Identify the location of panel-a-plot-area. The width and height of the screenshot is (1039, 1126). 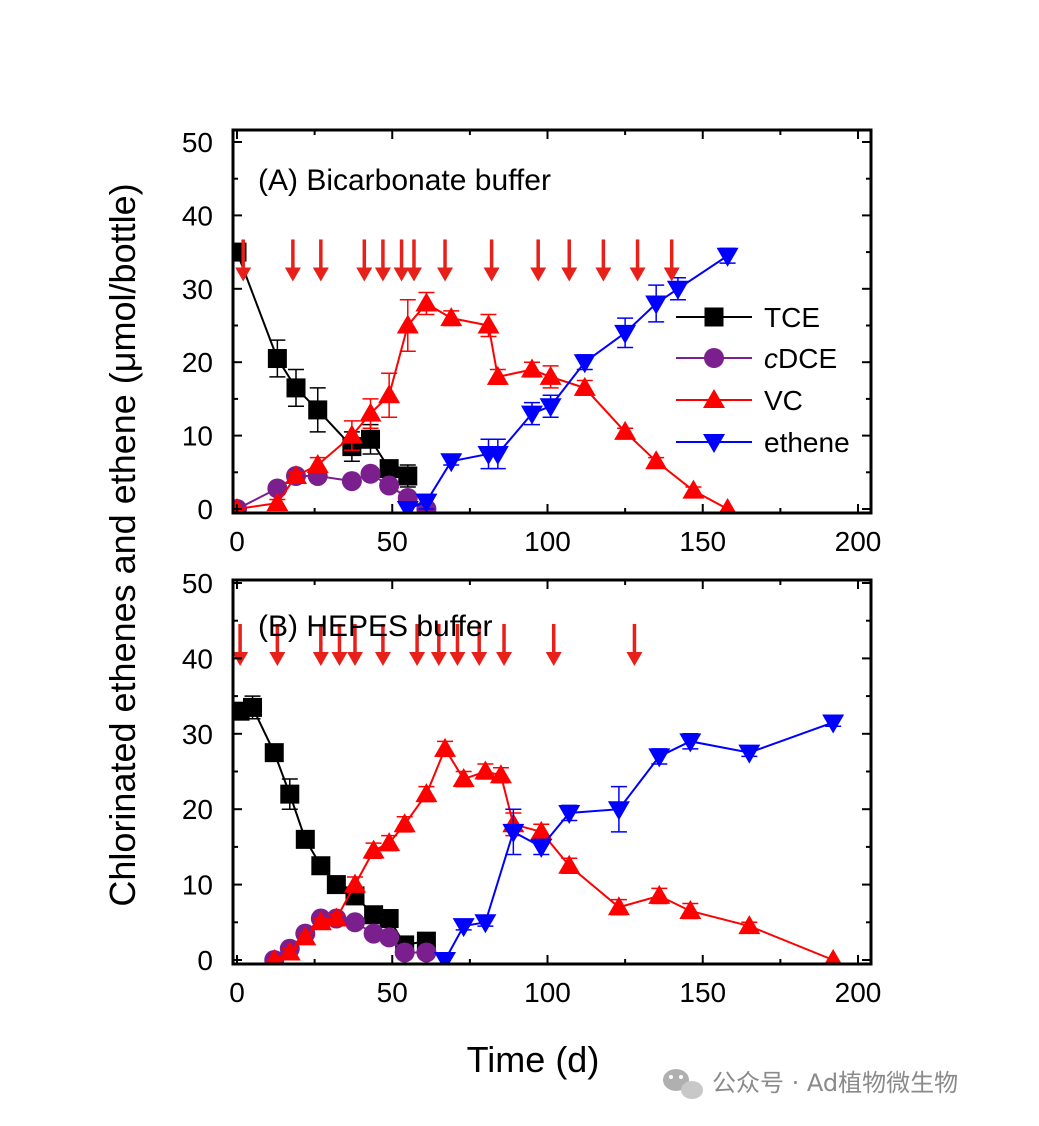
(486, 376).